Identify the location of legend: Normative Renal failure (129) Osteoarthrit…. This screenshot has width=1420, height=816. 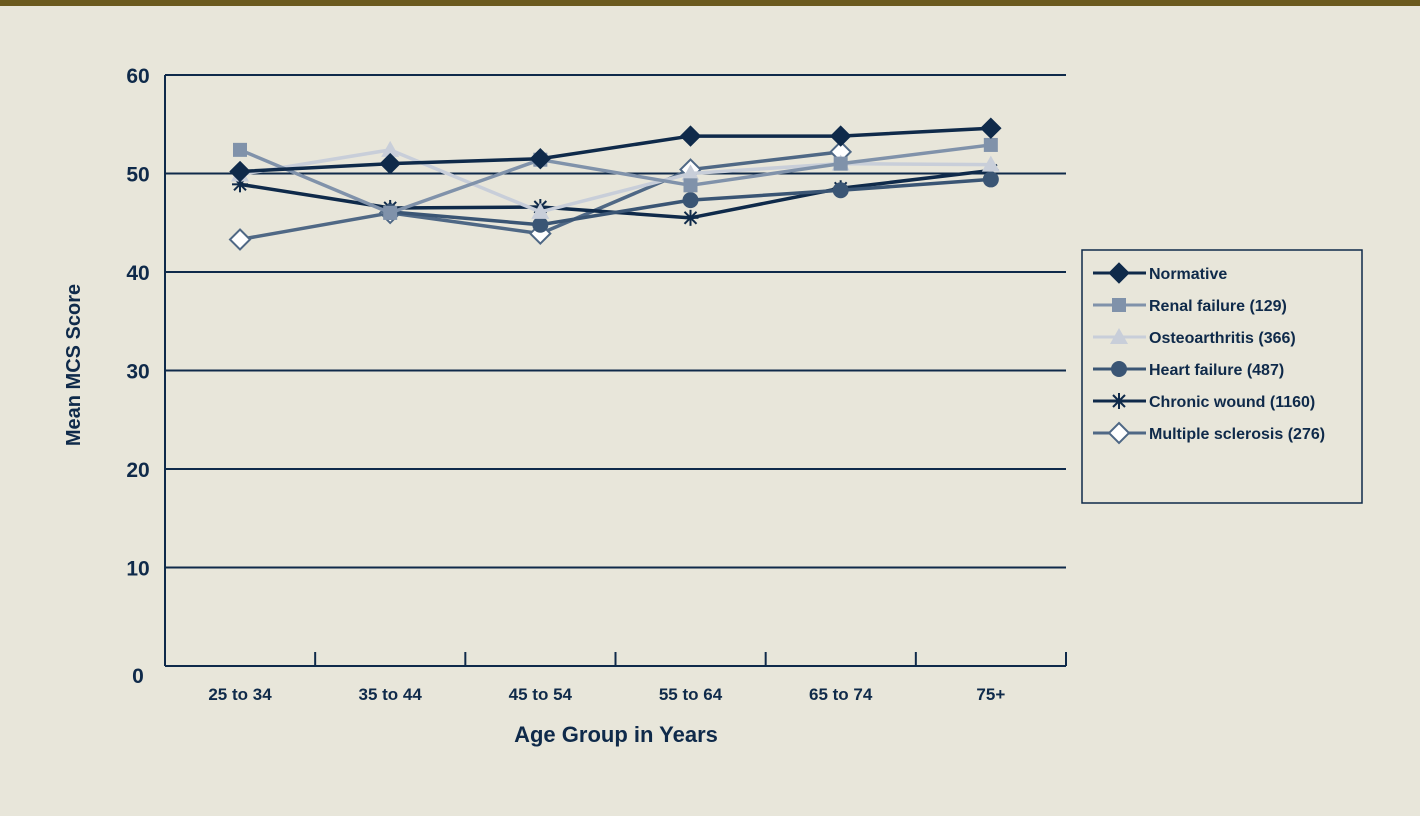
(1222, 376).